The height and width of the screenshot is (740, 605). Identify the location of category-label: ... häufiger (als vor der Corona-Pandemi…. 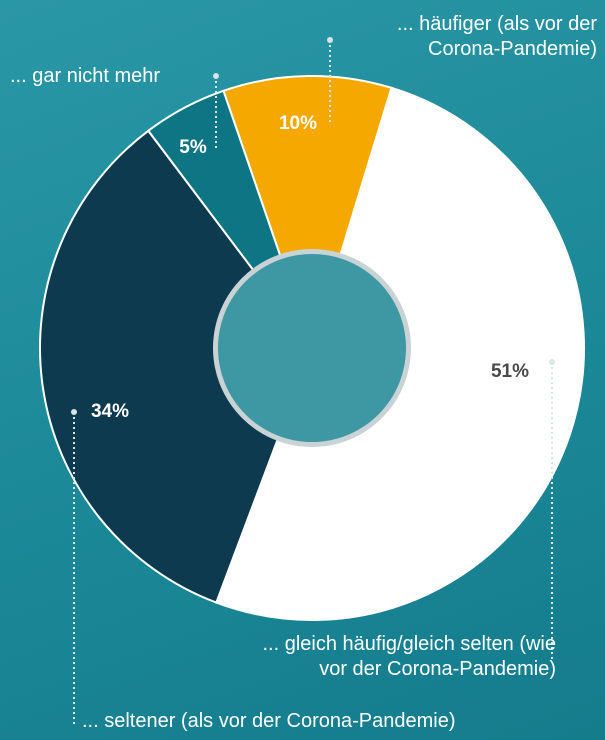
(496, 36).